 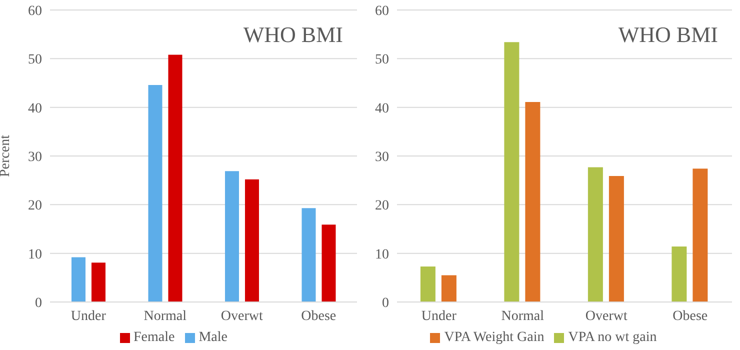 What do you see at coordinates (154, 337) in the screenshot?
I see `legend-label: Female` at bounding box center [154, 337].